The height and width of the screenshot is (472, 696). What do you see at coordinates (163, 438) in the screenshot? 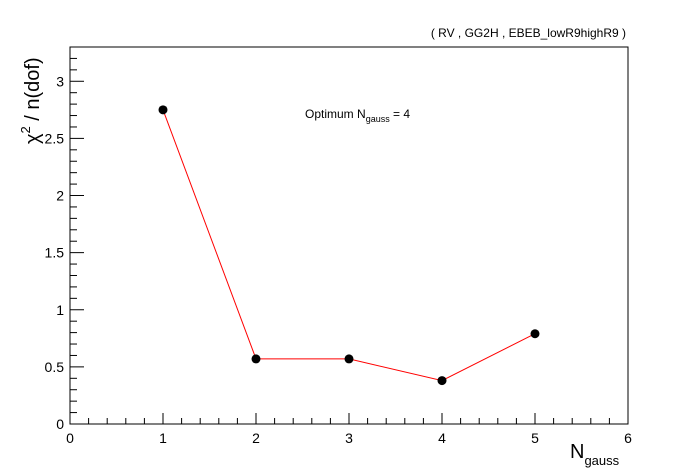
I see `x-tick-label: 1` at bounding box center [163, 438].